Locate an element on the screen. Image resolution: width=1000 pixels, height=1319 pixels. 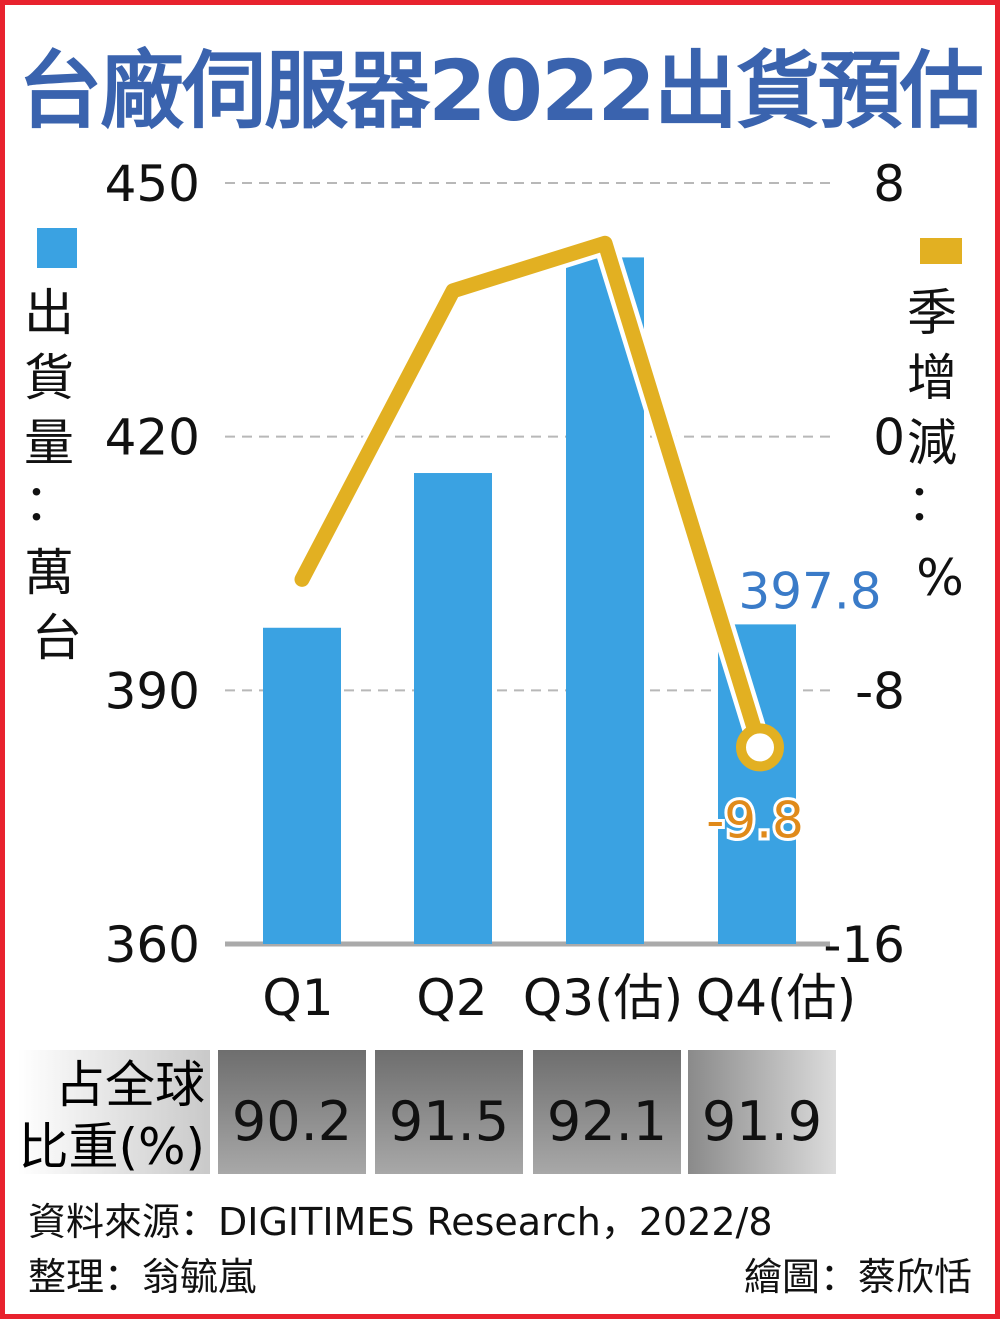
share-label-line1: 占全球 is located at coordinates (130, 1085).